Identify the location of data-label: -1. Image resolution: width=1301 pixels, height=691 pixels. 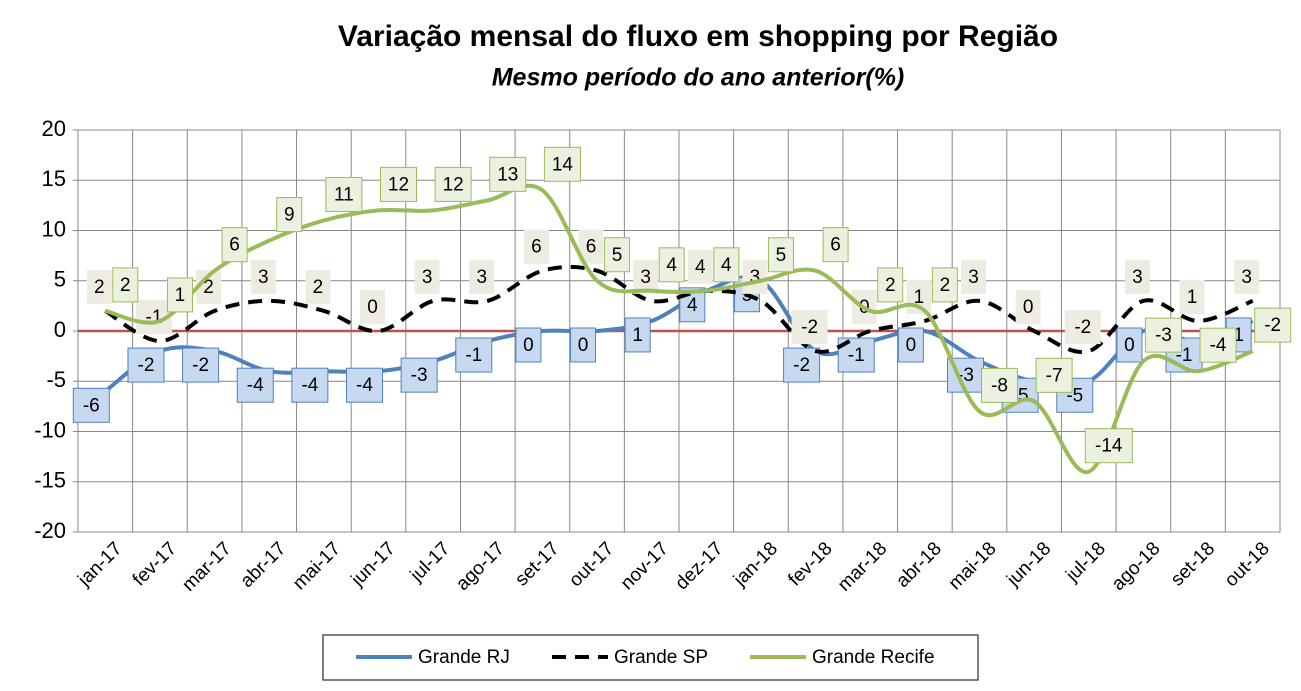
(473, 355).